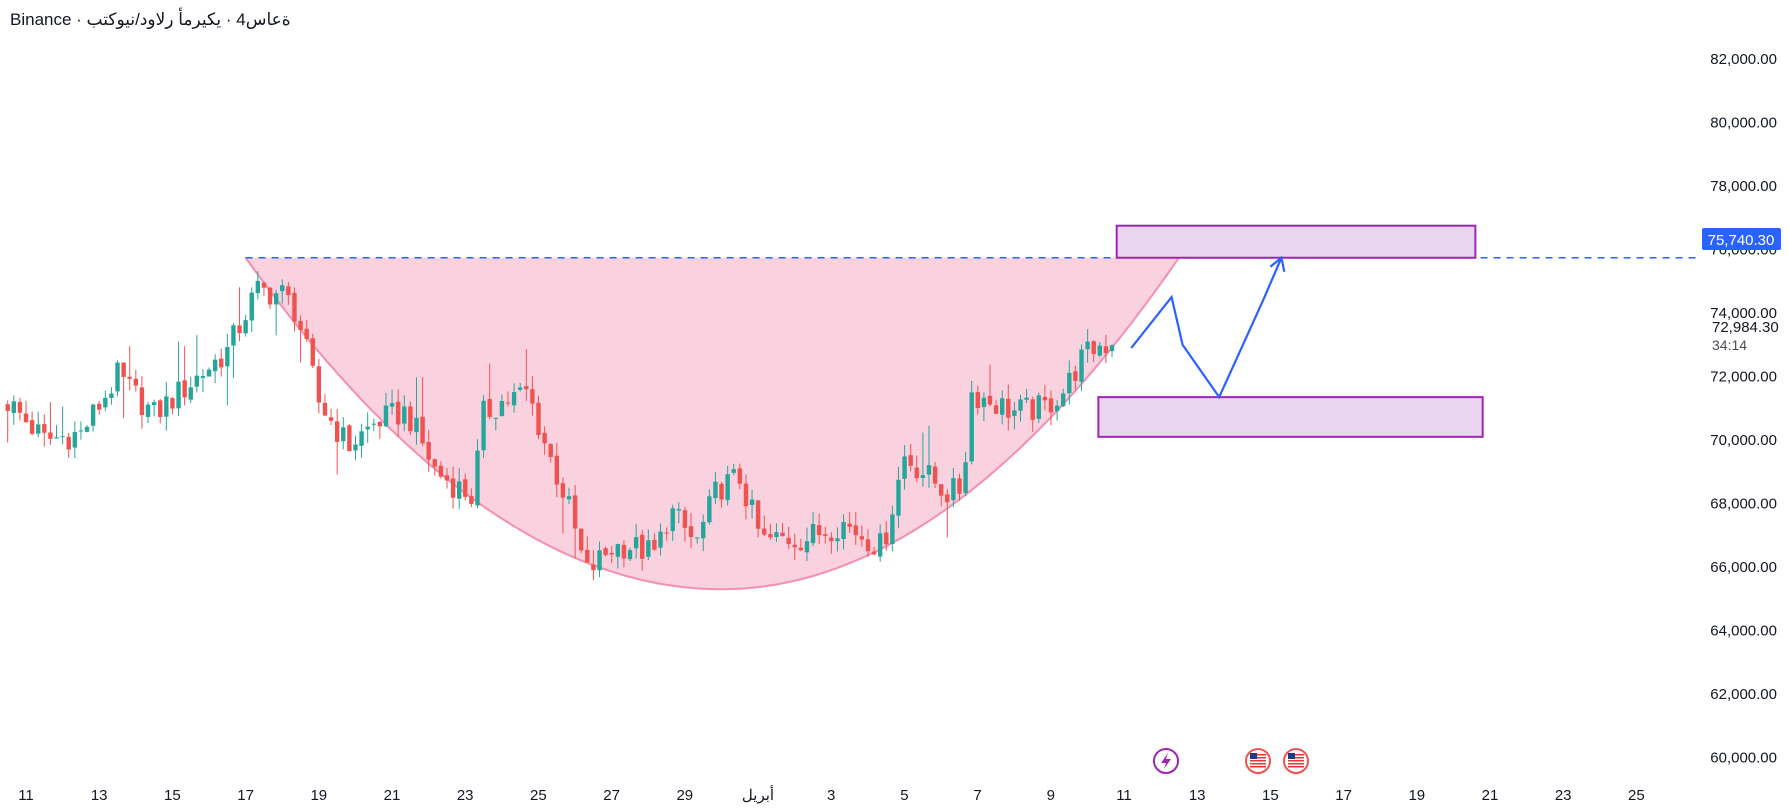 The height and width of the screenshot is (812, 1789). Describe the element at coordinates (1166, 761) in the screenshot. I see `lightning-icon` at that location.